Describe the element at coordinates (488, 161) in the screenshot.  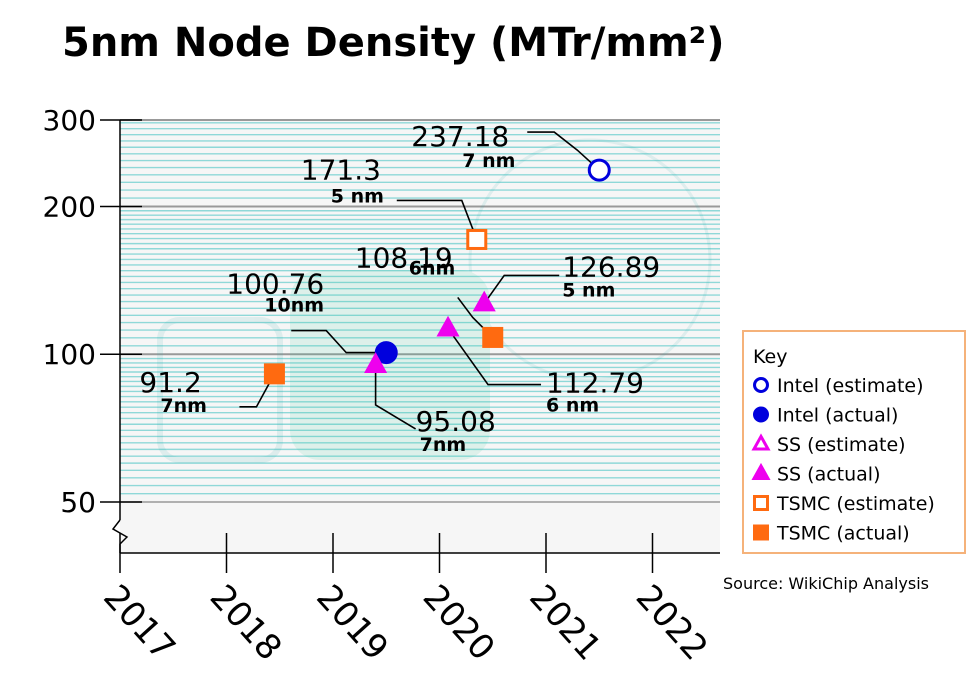
I see `data-label-node: 7 nm` at that location.